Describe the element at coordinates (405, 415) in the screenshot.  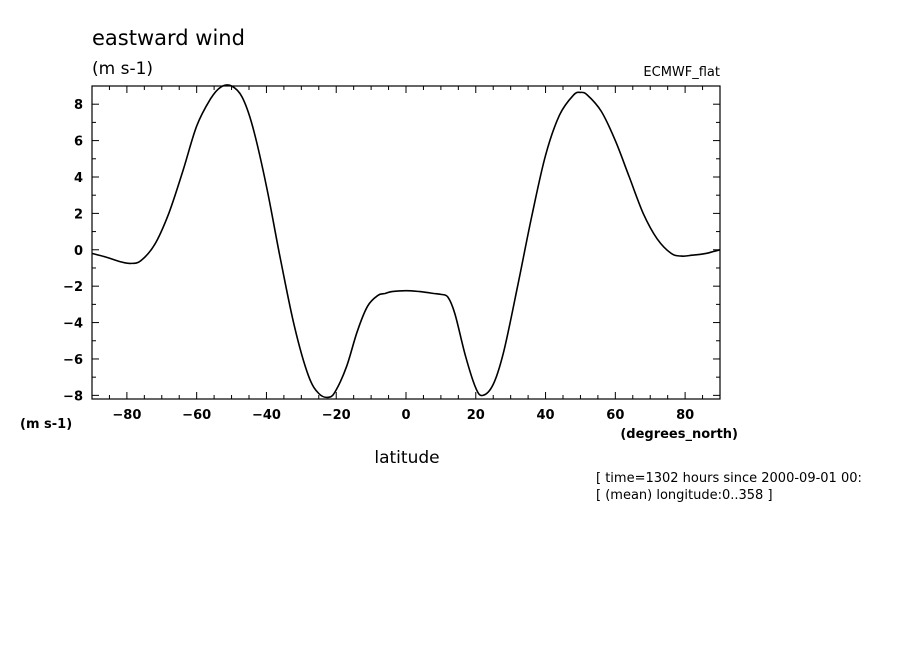
I see `x-tick-label: 0` at that location.